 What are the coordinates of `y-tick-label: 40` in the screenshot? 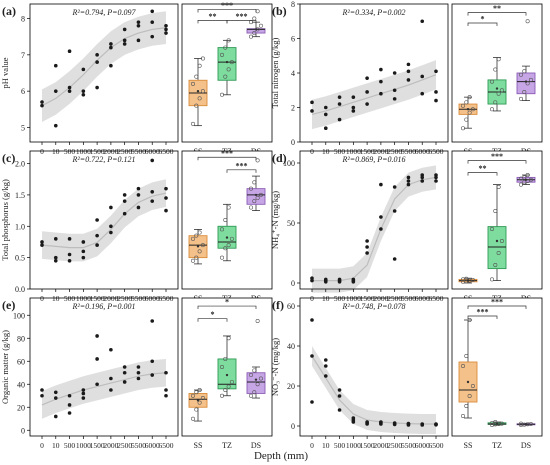 It's located at (21, 384).